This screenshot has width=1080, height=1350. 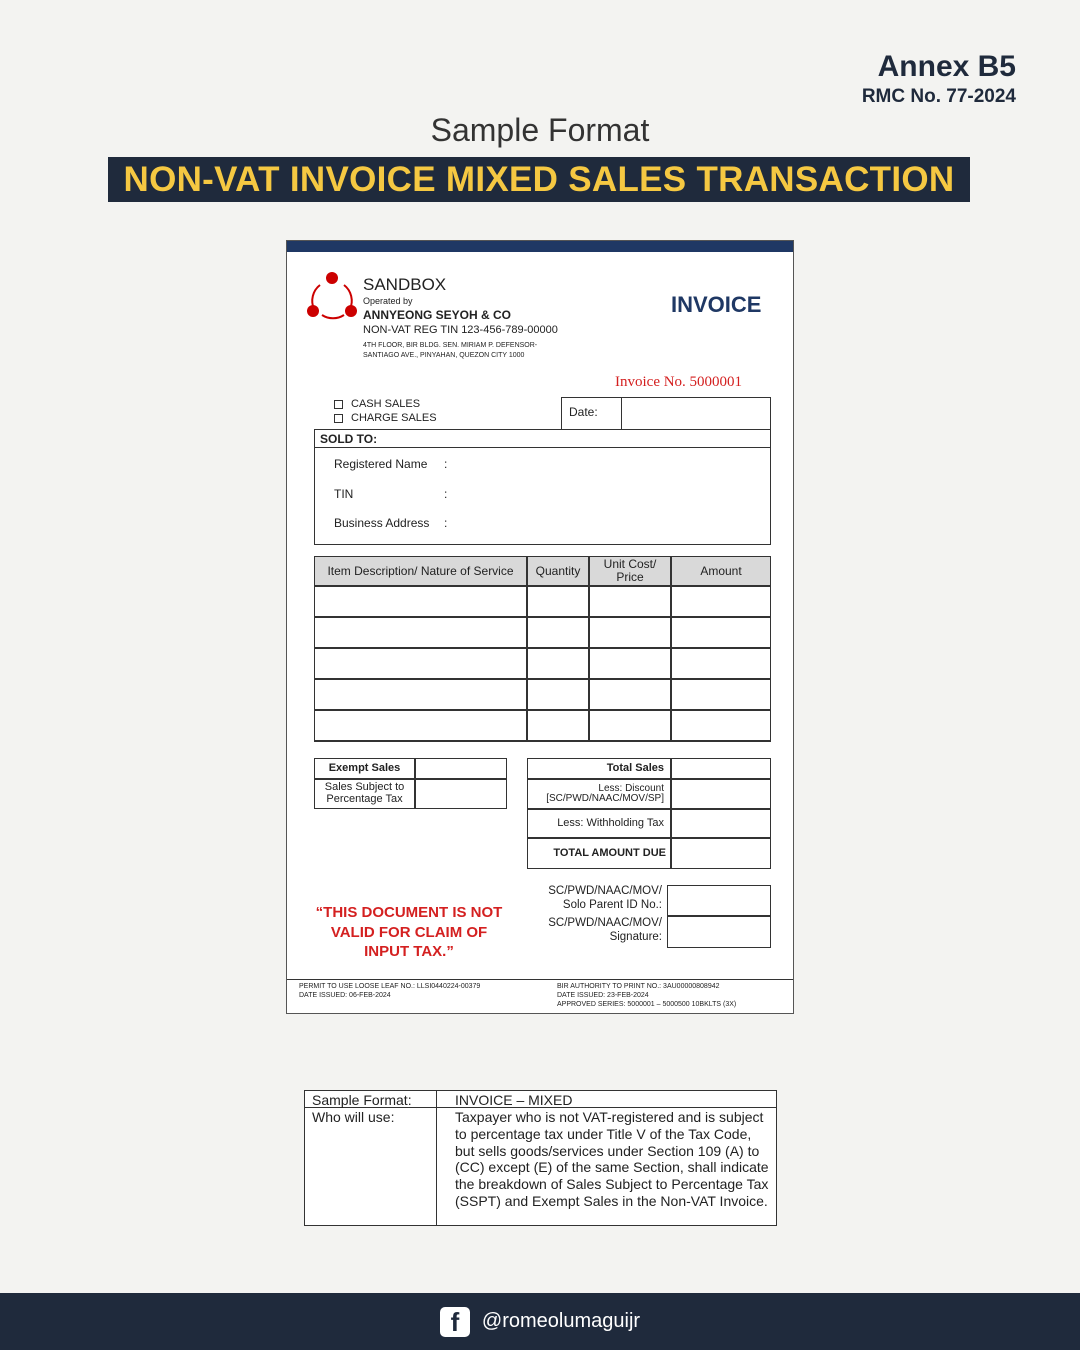 What do you see at coordinates (599, 853) in the screenshot?
I see `total-amount-due-label: TOTAL AMOUNT DUE` at bounding box center [599, 853].